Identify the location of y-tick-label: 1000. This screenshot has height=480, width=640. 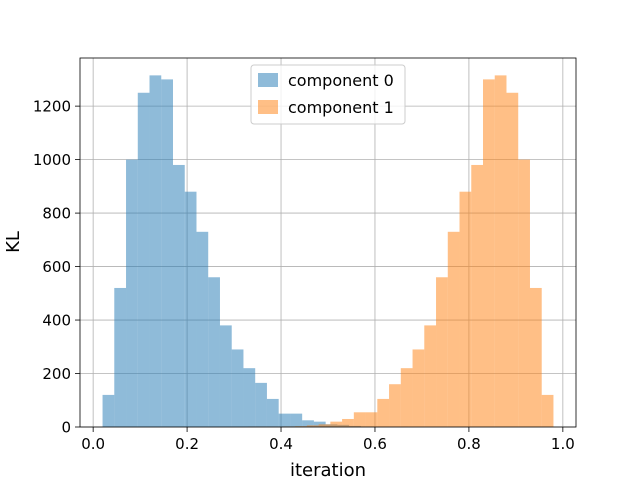
(52, 160).